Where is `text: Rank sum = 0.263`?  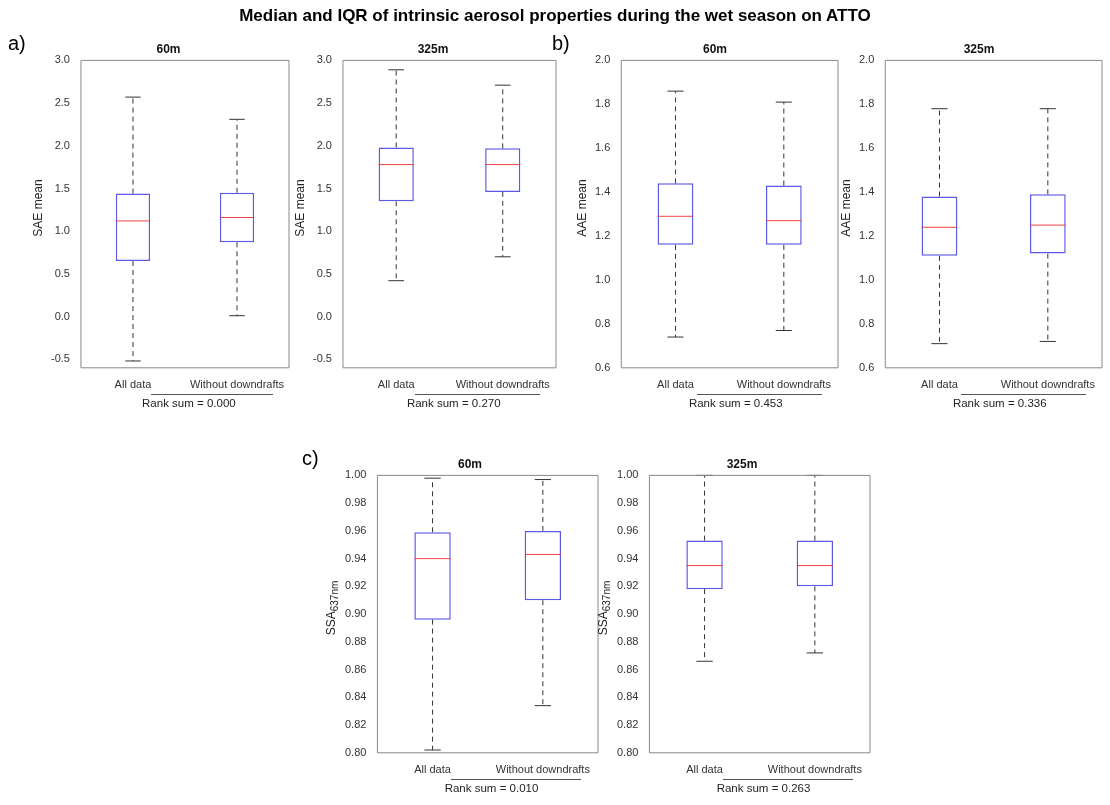
text: Rank sum = 0.263 is located at coordinates (763, 788).